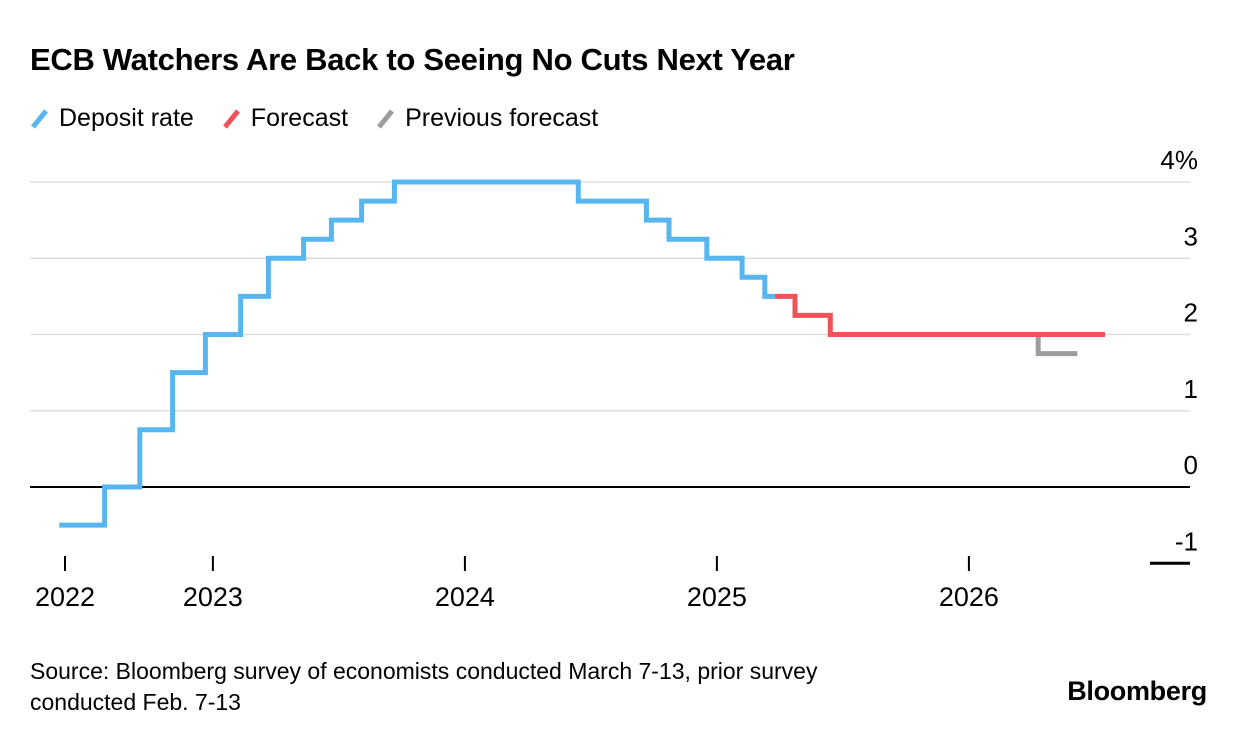 The width and height of the screenshot is (1240, 740). What do you see at coordinates (717, 597) in the screenshot?
I see `x-axis-label: 2025` at bounding box center [717, 597].